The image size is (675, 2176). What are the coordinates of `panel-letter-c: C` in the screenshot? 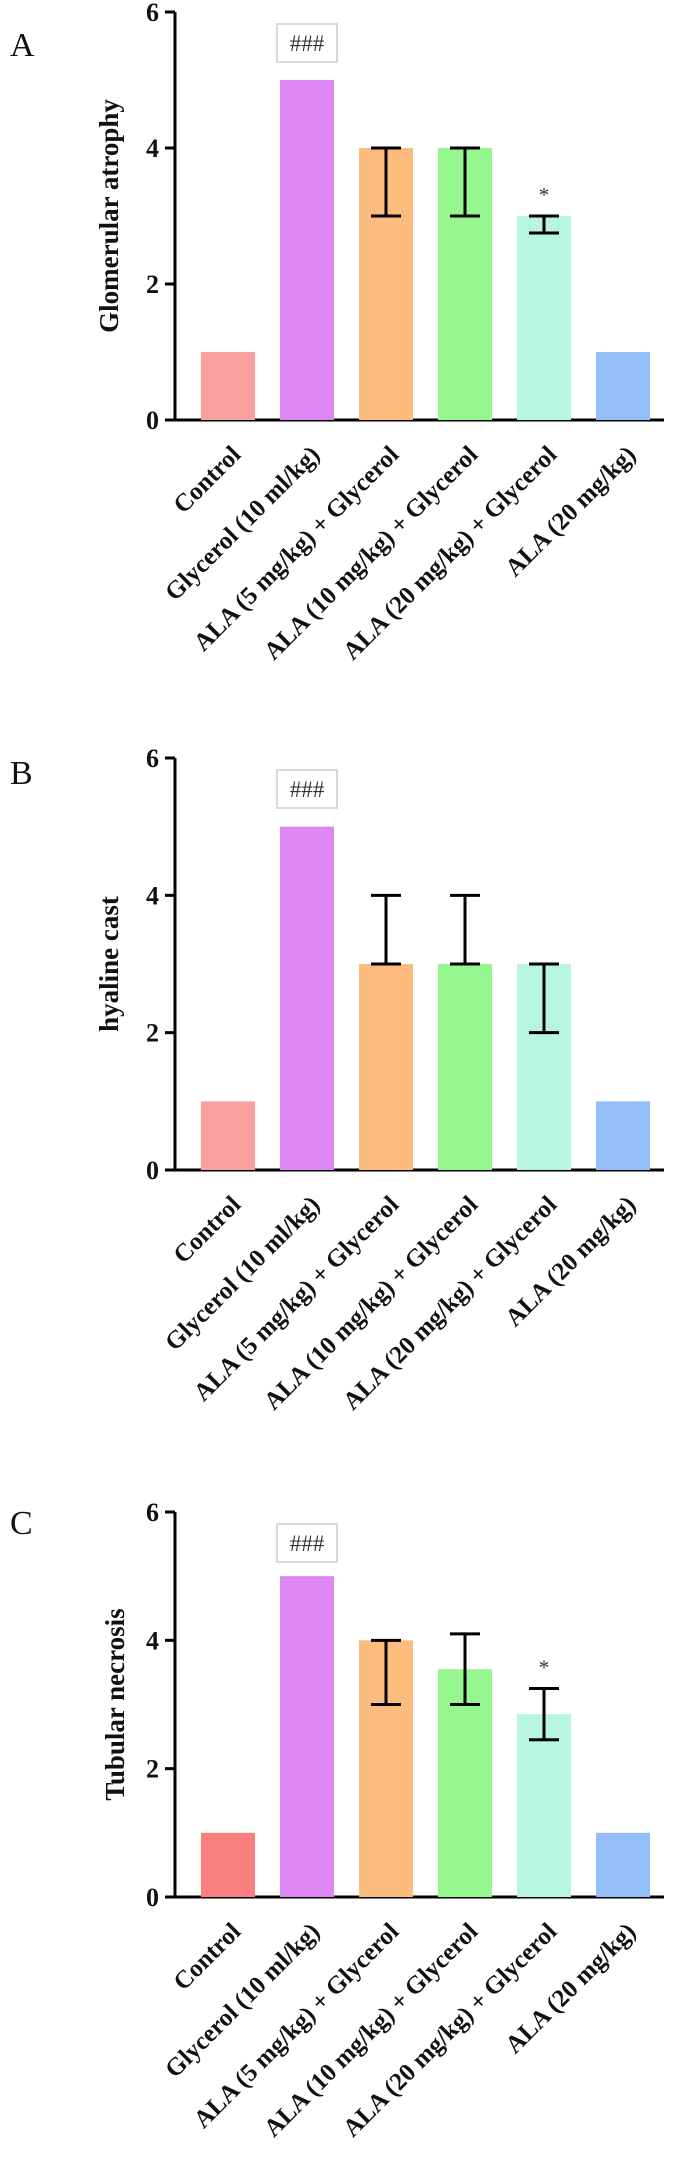 It's located at (21, 1523).